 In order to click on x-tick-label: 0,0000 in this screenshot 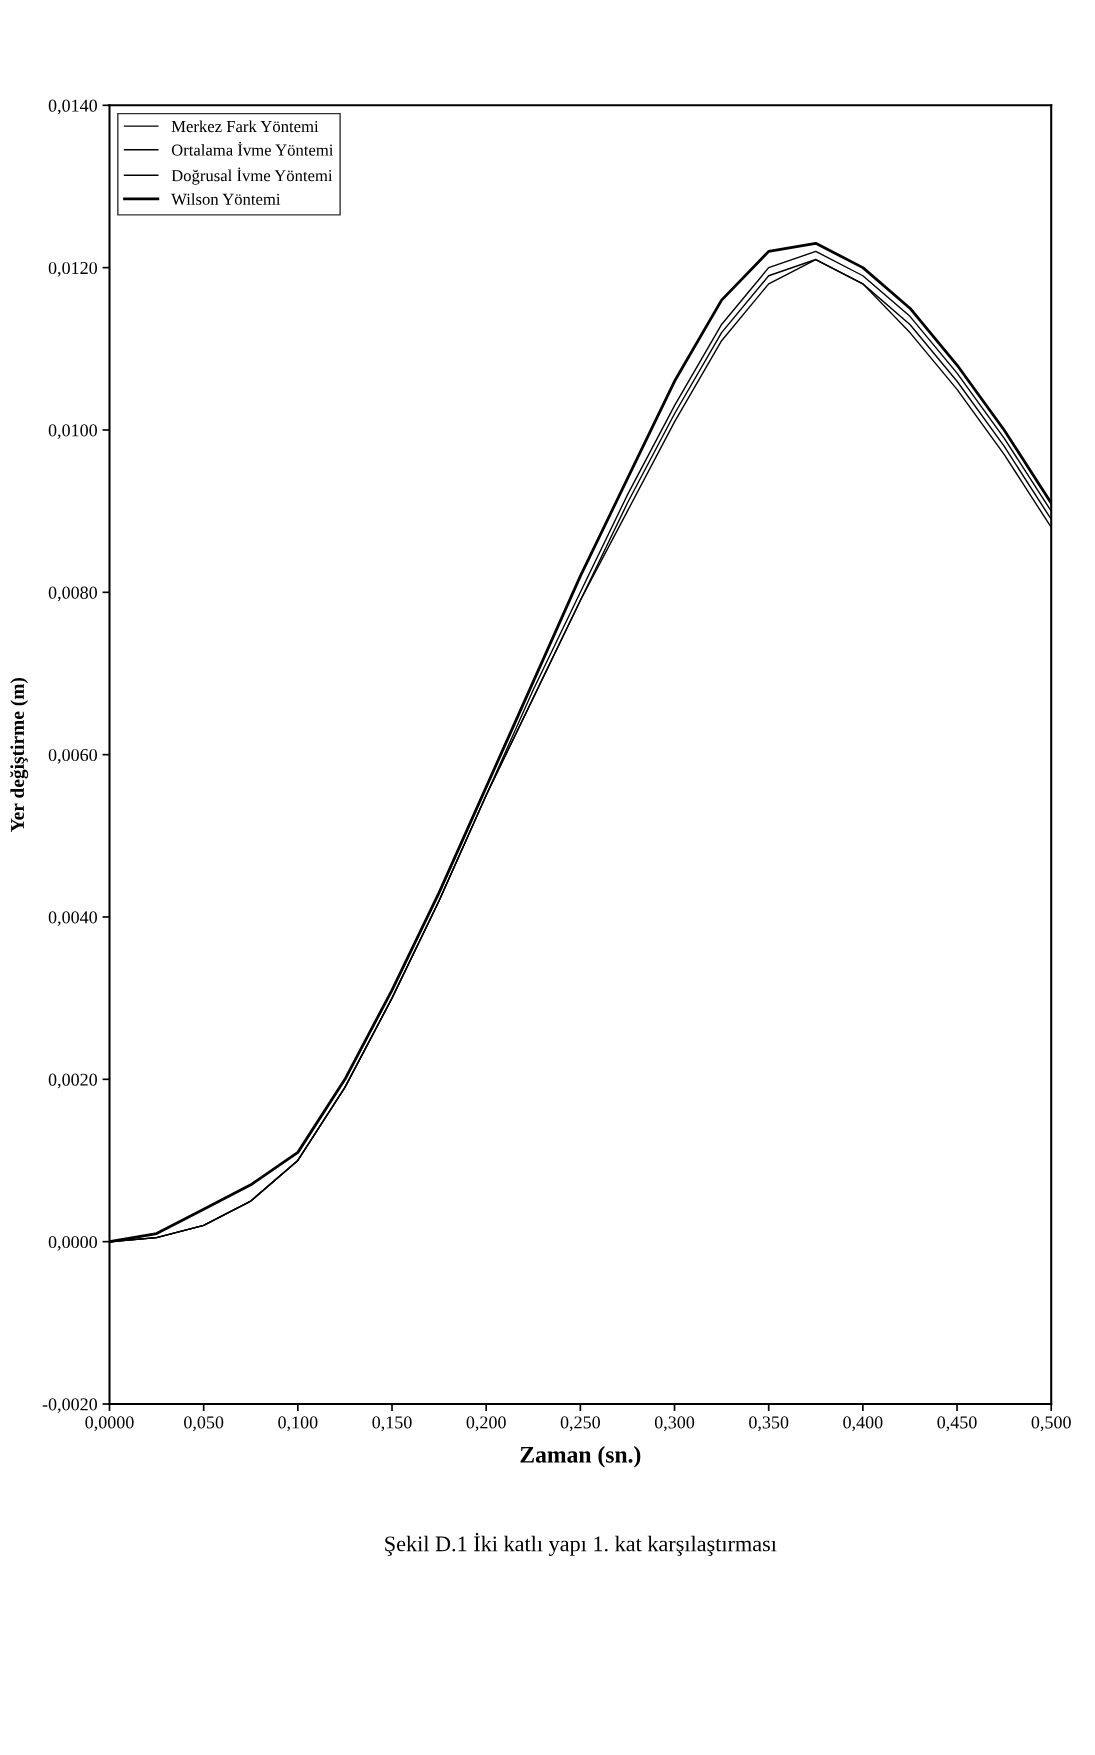, I will do `click(109, 1424)`.